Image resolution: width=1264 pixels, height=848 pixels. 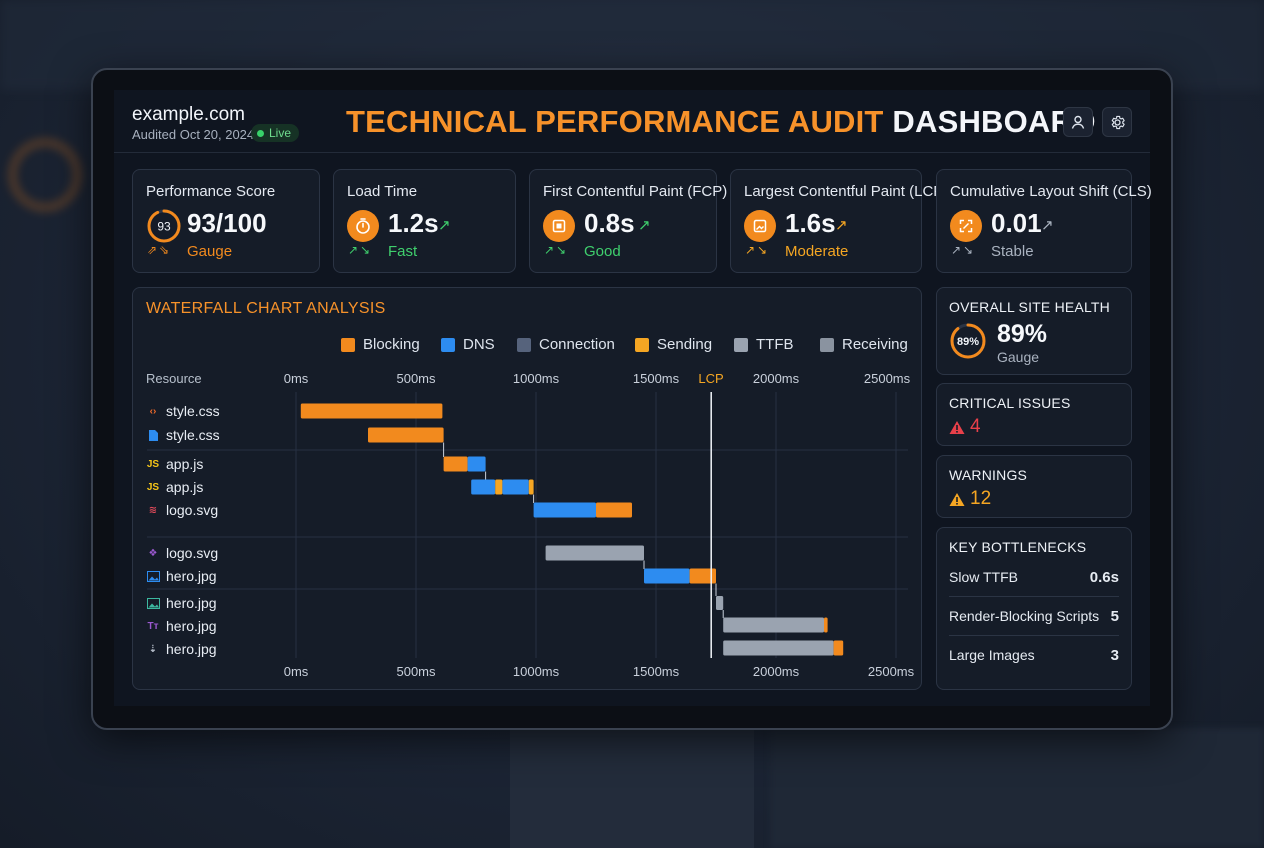 I want to click on x-tick-top: 500ms, so click(x=416, y=378).